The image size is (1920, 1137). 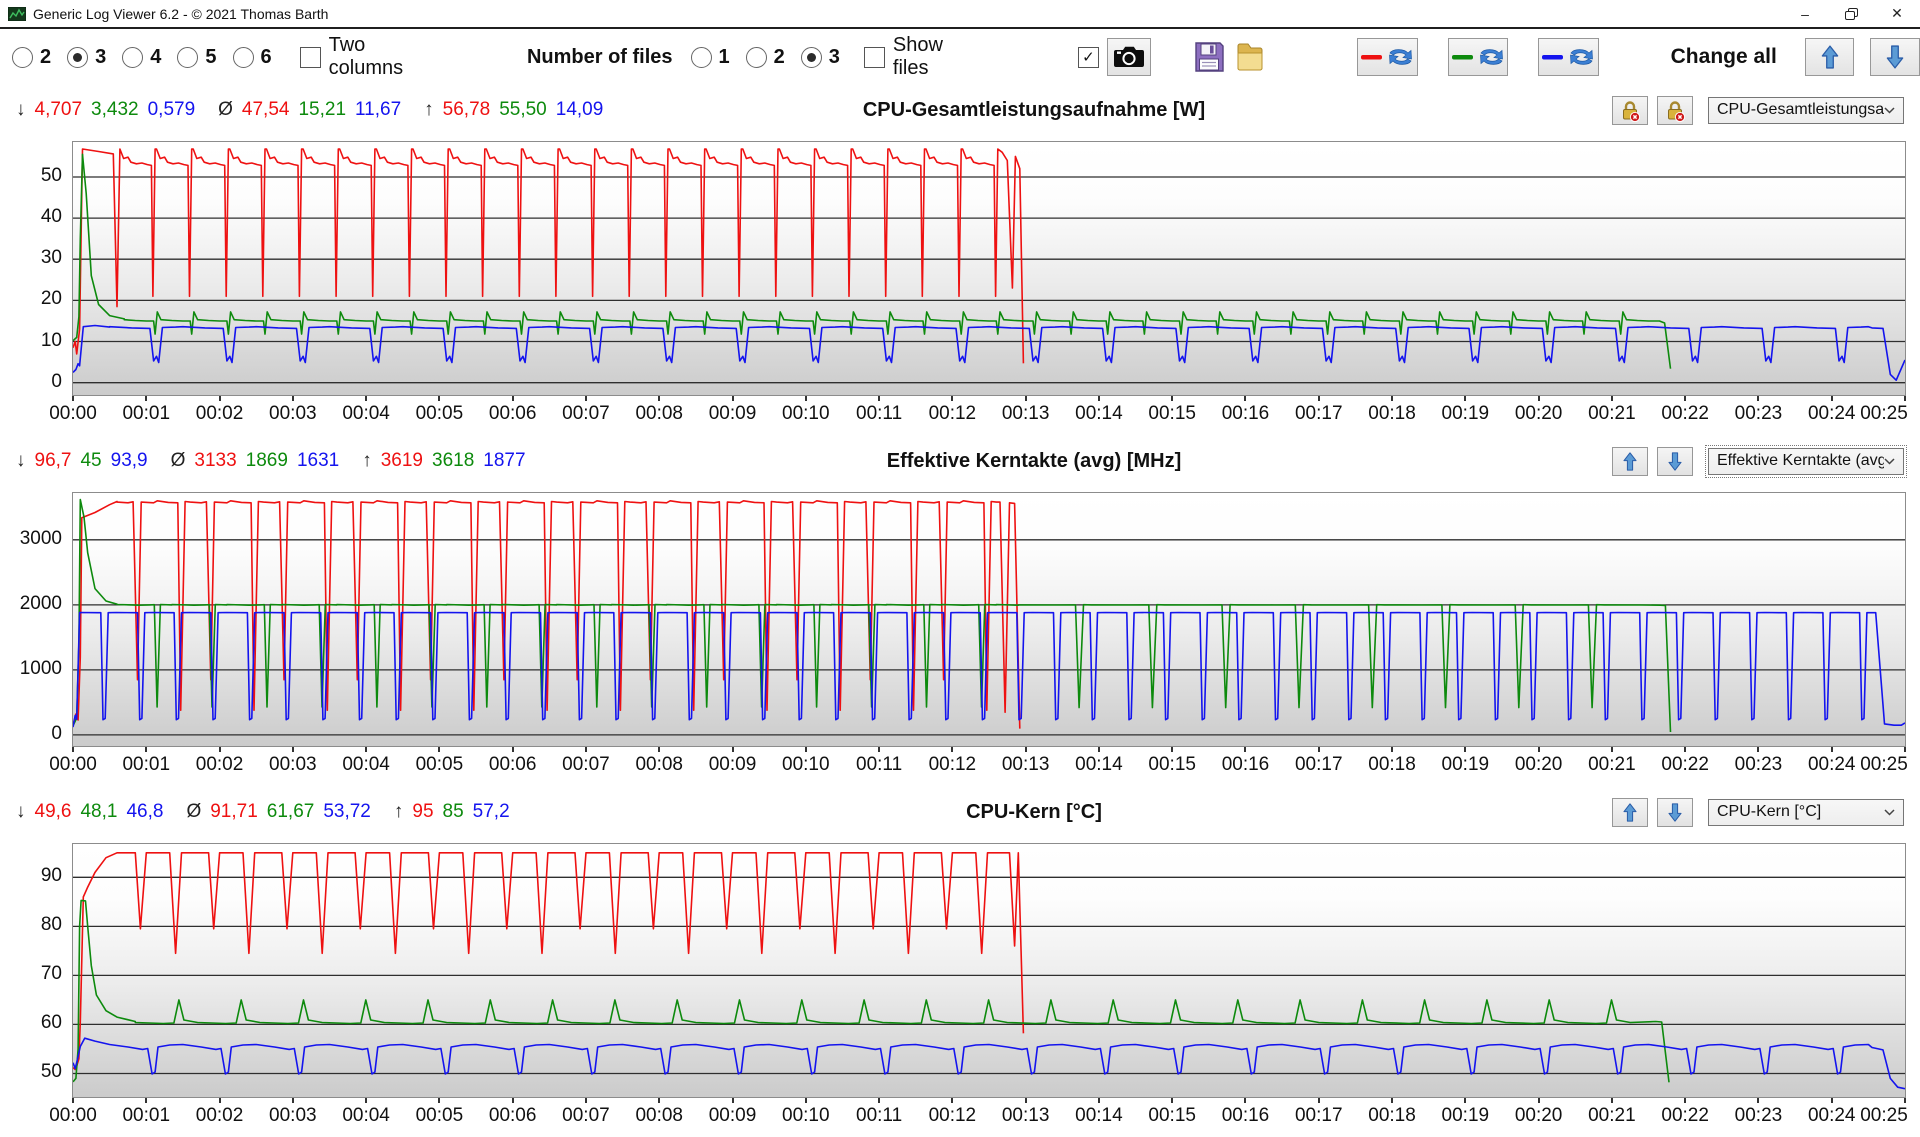 I want to click on lock-icon, so click(x=1632, y=111).